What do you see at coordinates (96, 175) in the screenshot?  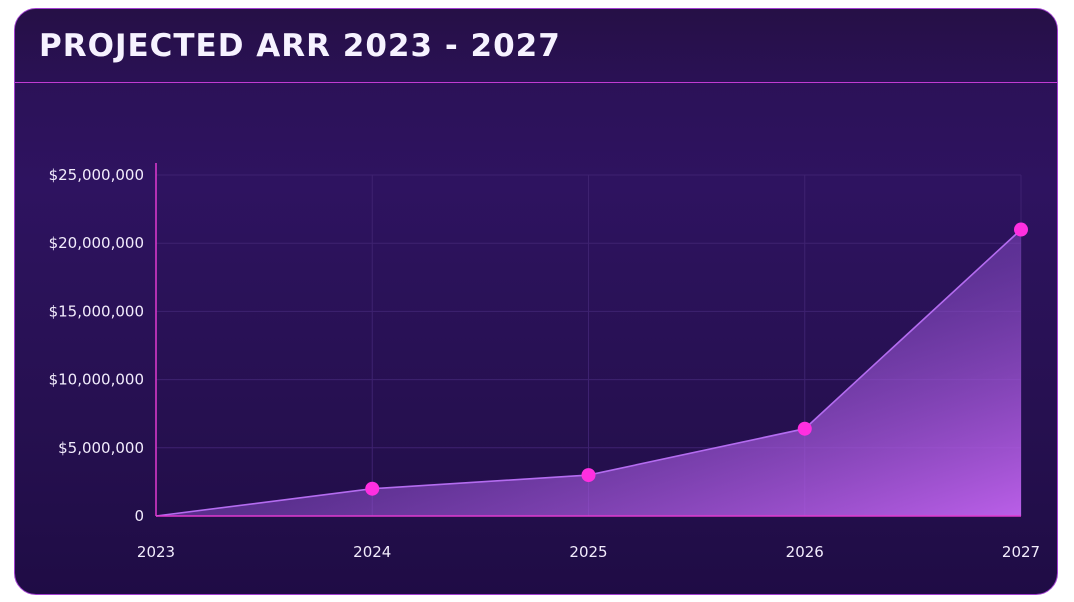 I see `y-tick-label: $25,000,000` at bounding box center [96, 175].